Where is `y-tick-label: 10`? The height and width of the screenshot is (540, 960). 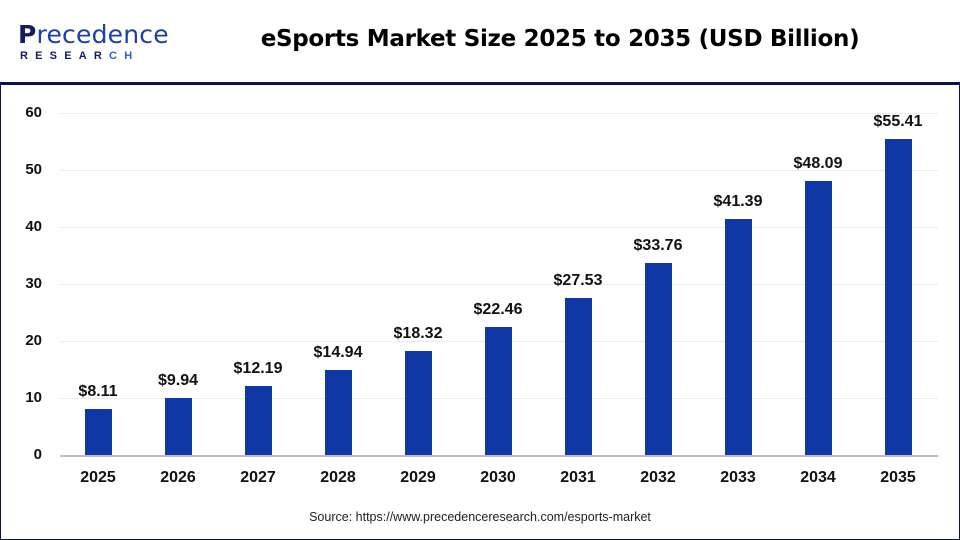
y-tick-label: 10 is located at coordinates (33, 397).